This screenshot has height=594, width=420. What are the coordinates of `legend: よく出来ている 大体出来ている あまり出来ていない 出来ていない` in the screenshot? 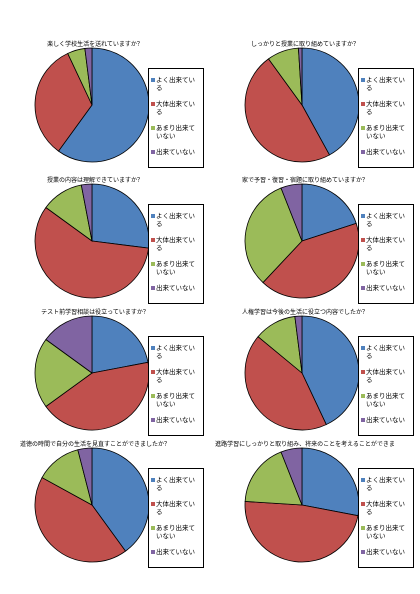 It's located at (386, 118).